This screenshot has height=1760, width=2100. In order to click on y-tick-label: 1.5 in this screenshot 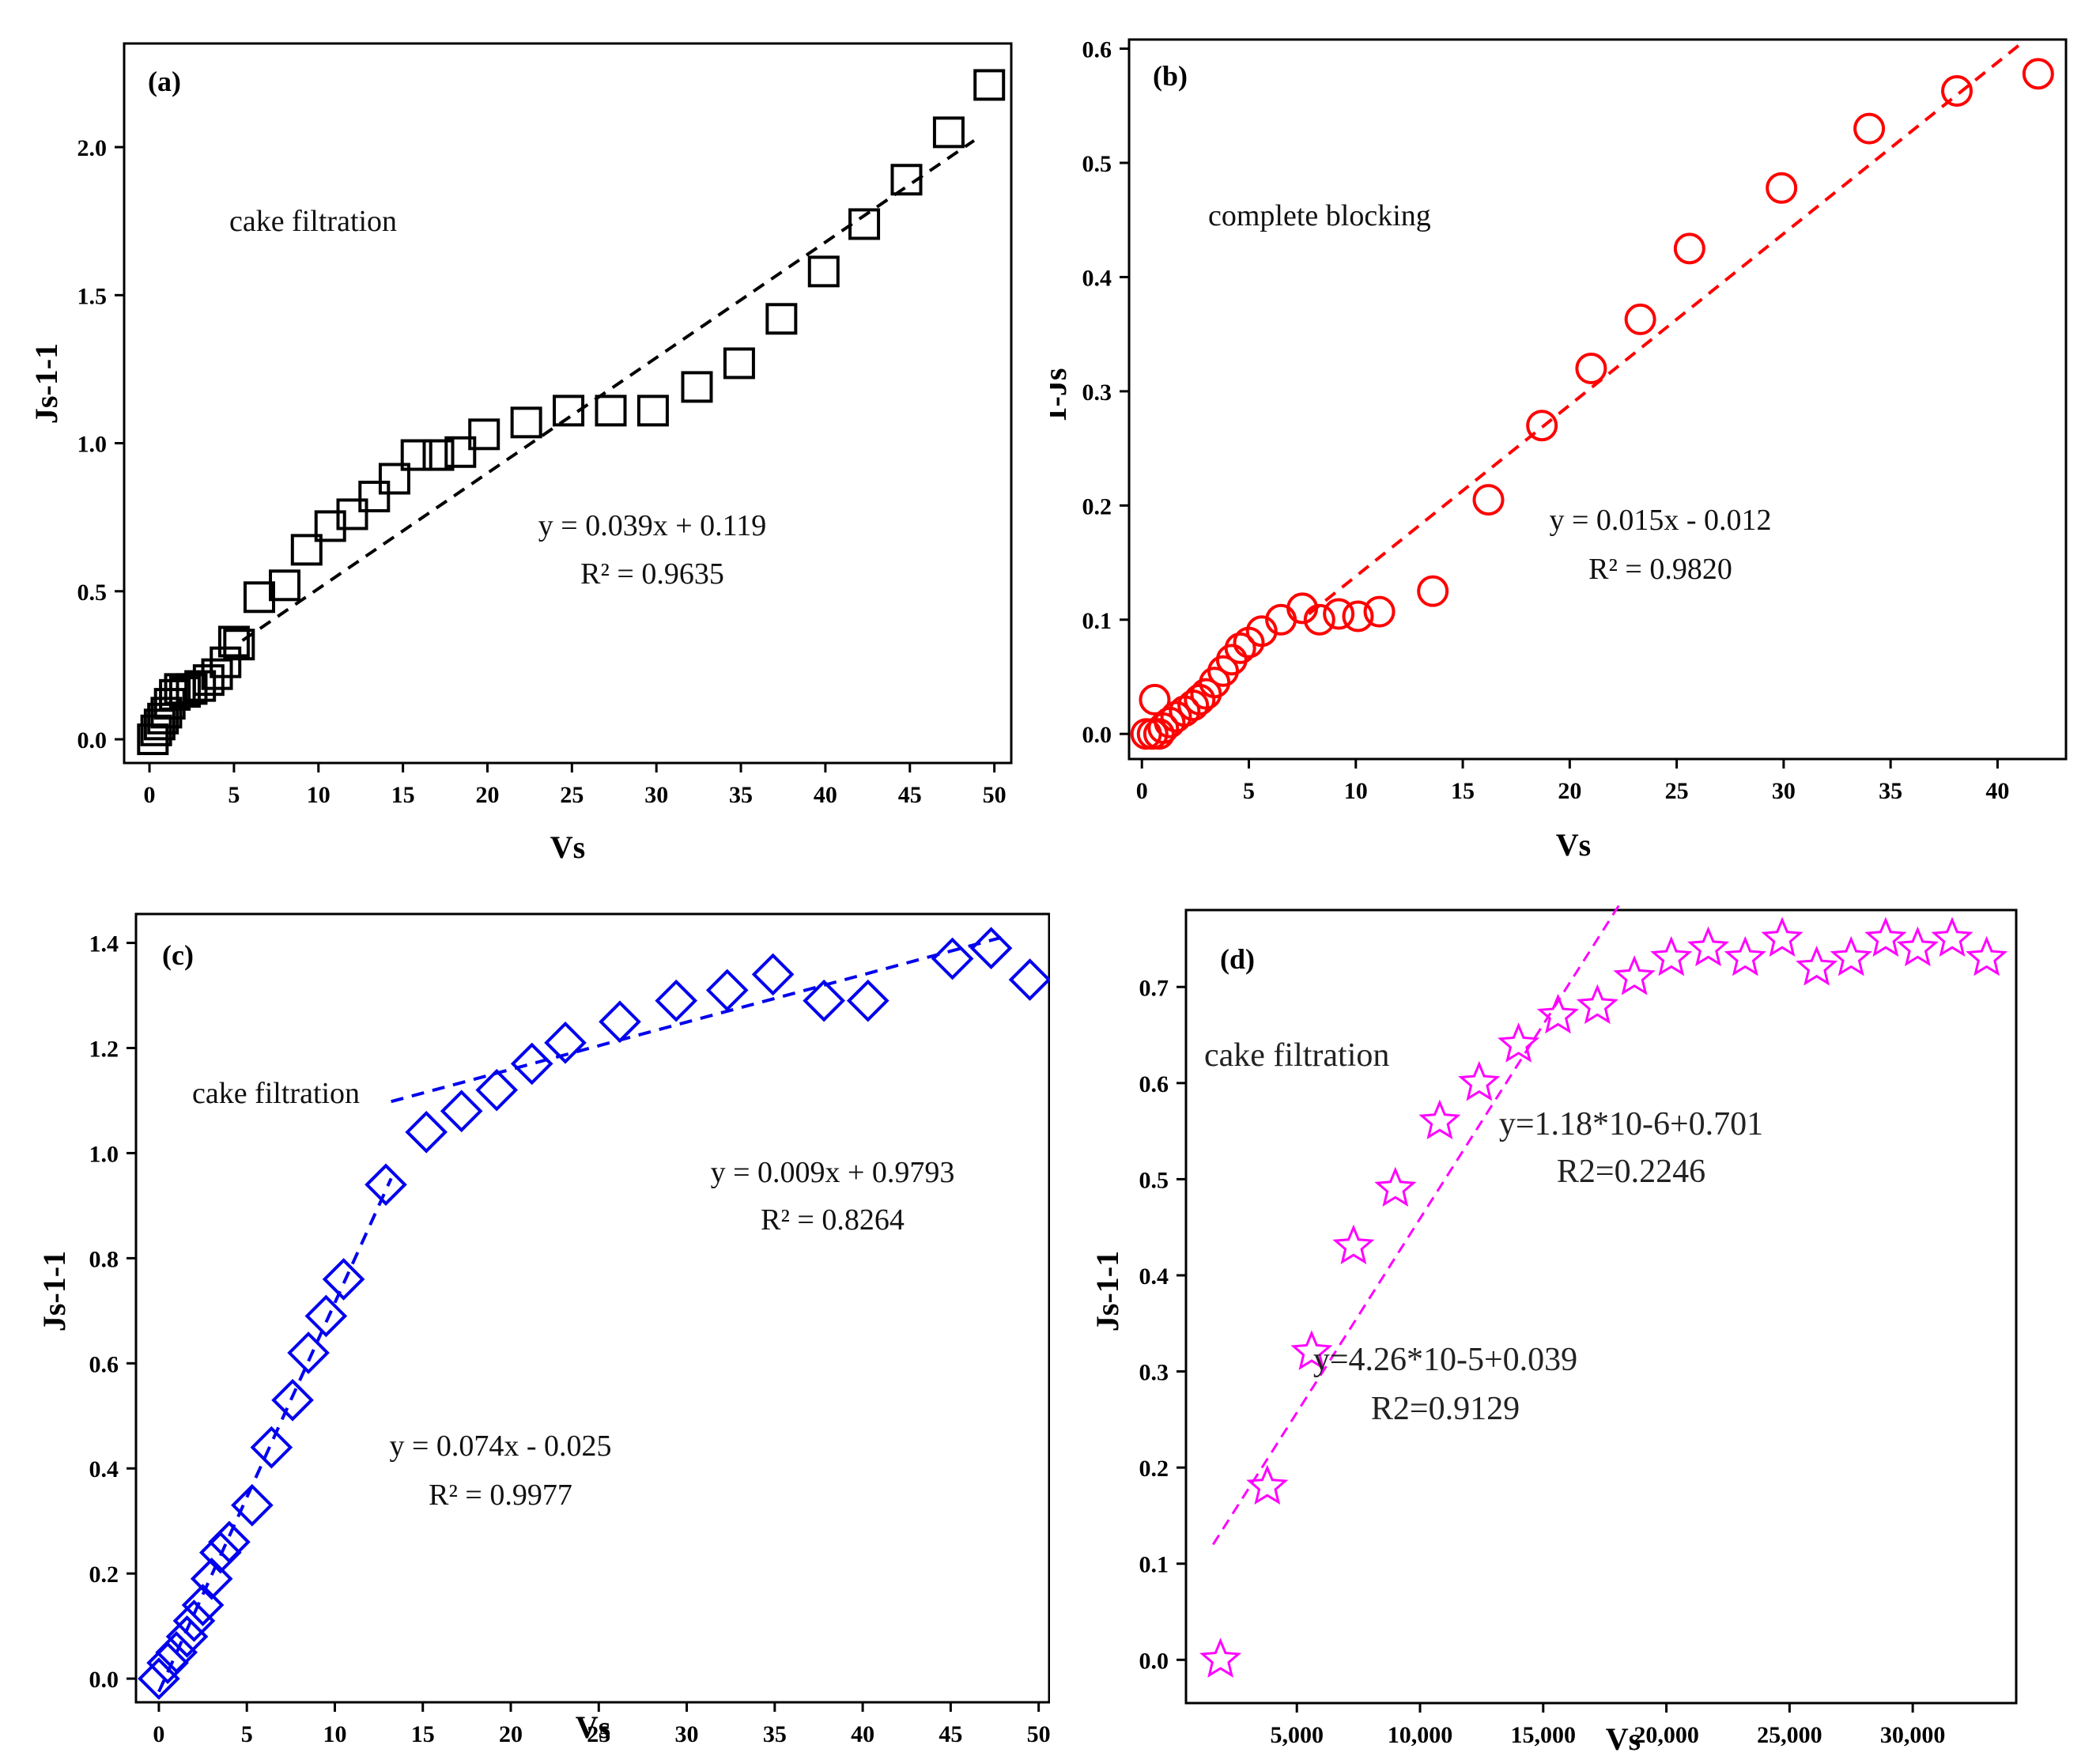, I will do `click(92, 296)`.